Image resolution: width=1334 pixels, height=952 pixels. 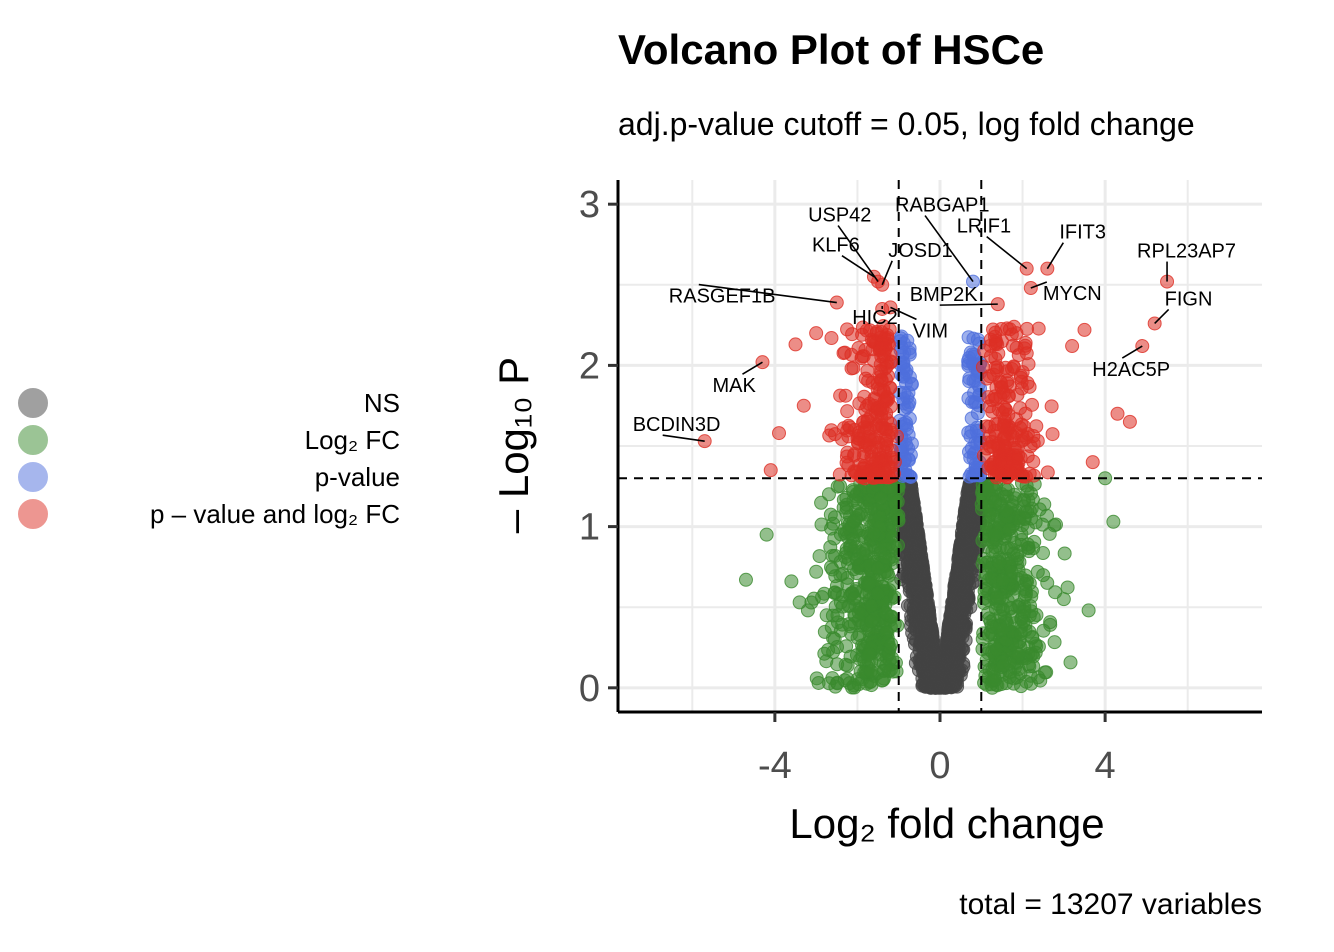 What do you see at coordinates (946, 823) in the screenshot?
I see `x-axis-label: Log₂ fold change` at bounding box center [946, 823].